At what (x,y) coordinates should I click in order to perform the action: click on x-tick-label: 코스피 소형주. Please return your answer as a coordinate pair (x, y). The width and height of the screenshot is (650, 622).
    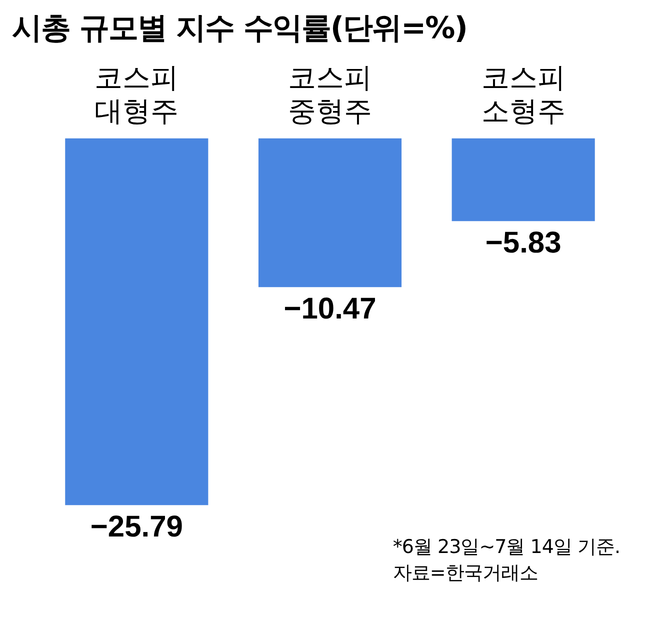
    Looking at the image, I should click on (523, 94).